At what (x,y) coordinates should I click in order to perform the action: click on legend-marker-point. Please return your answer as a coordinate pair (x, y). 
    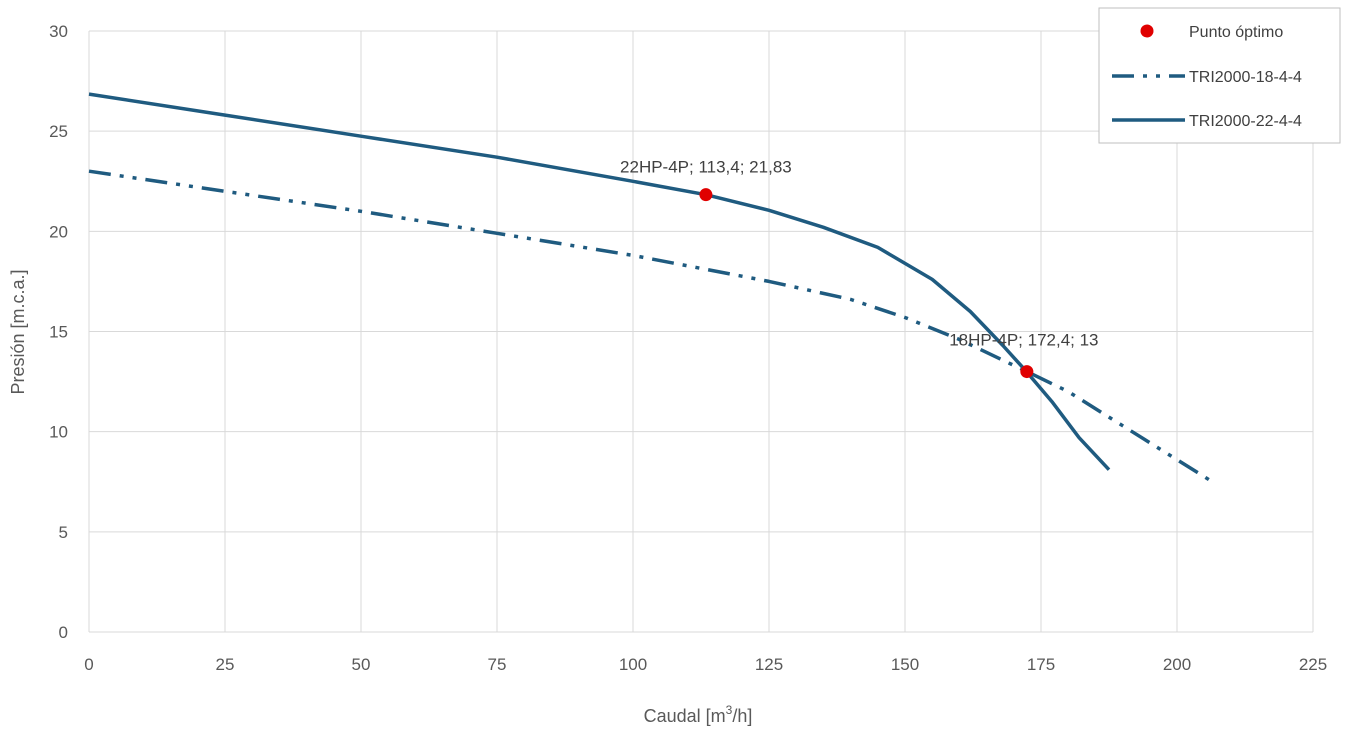
    Looking at the image, I should click on (1147, 31).